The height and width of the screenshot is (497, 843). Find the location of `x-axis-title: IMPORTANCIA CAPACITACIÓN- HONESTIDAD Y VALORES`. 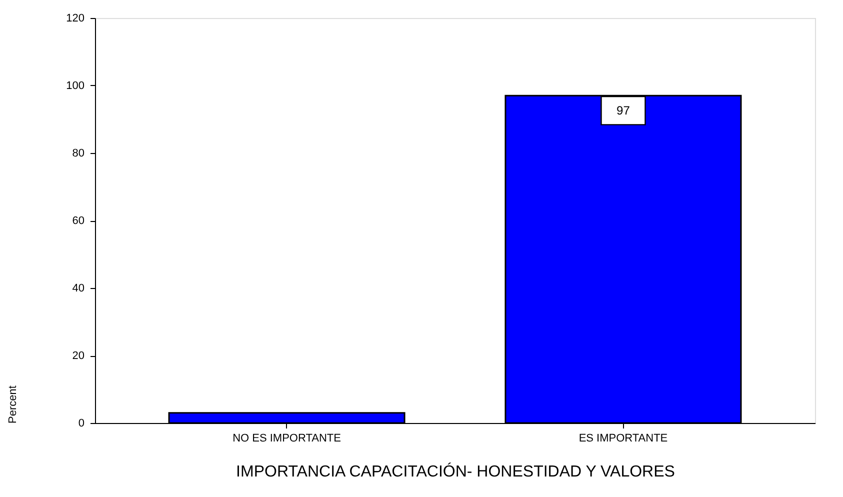

x-axis-title: IMPORTANCIA CAPACITACIÓN- HONESTIDAD Y VALORES is located at coordinates (455, 471).